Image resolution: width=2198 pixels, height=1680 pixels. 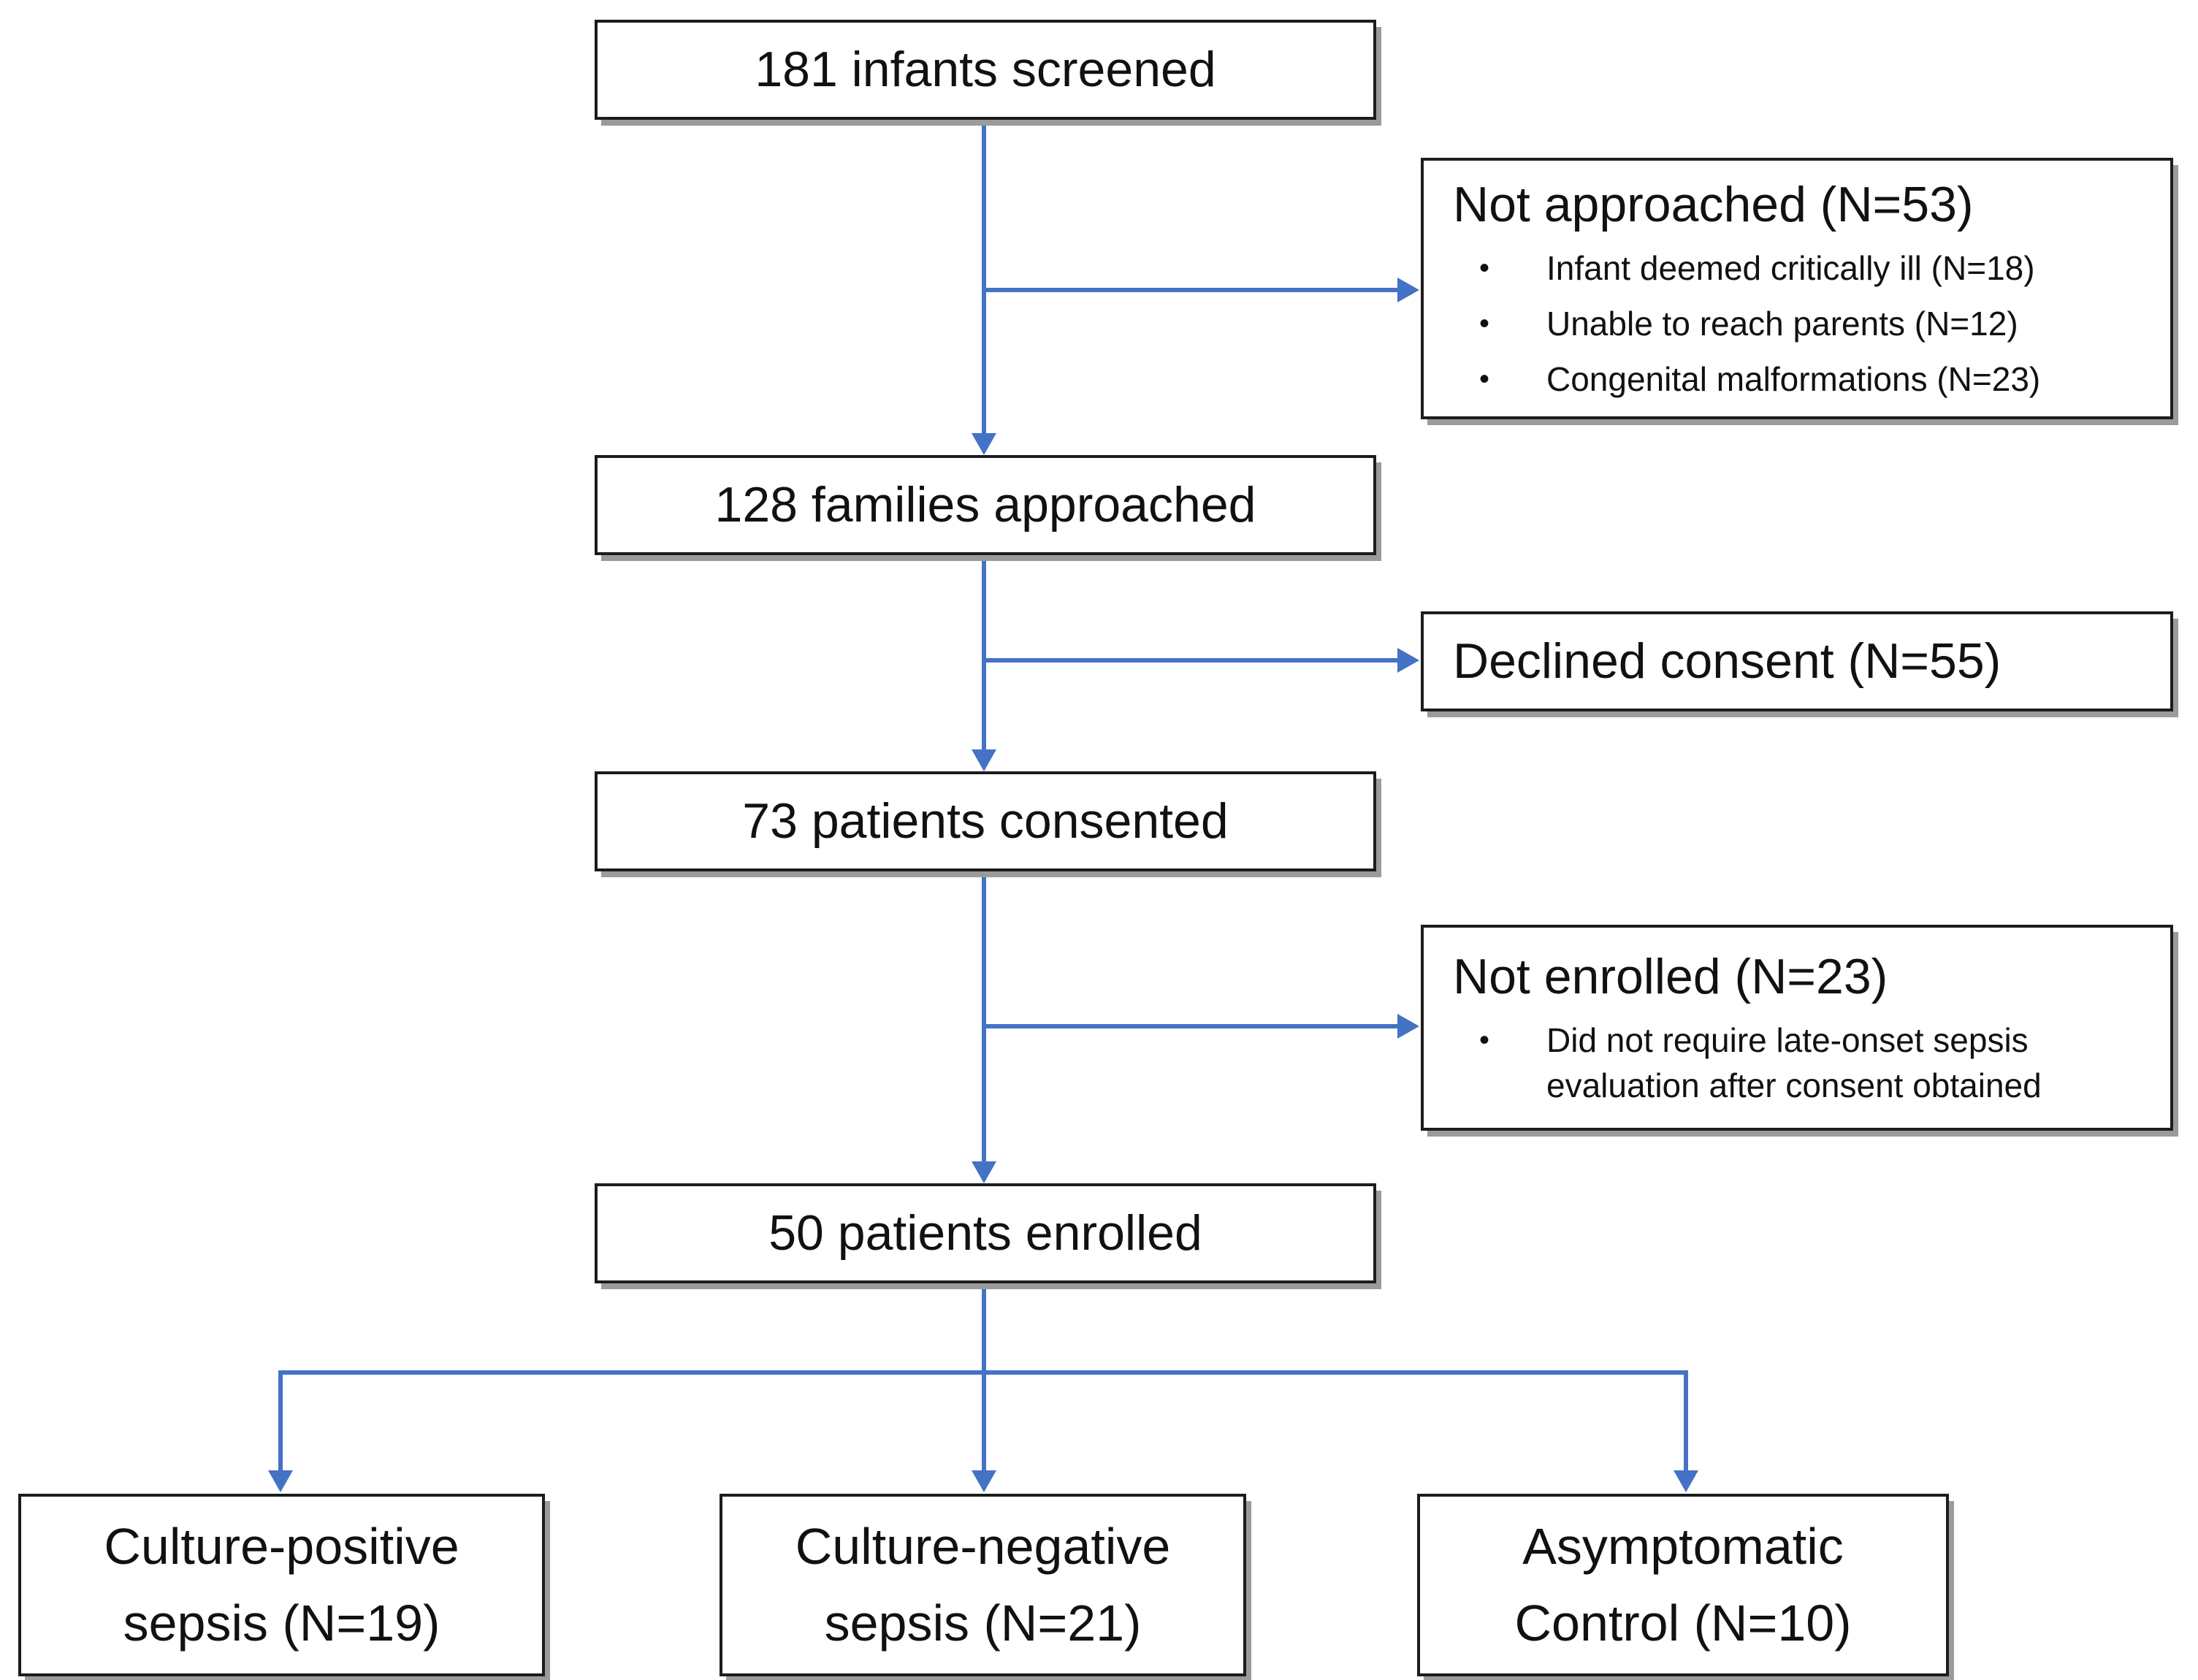 I want to click on connector-enrolled-to-branch, so click(x=984, y=1329).